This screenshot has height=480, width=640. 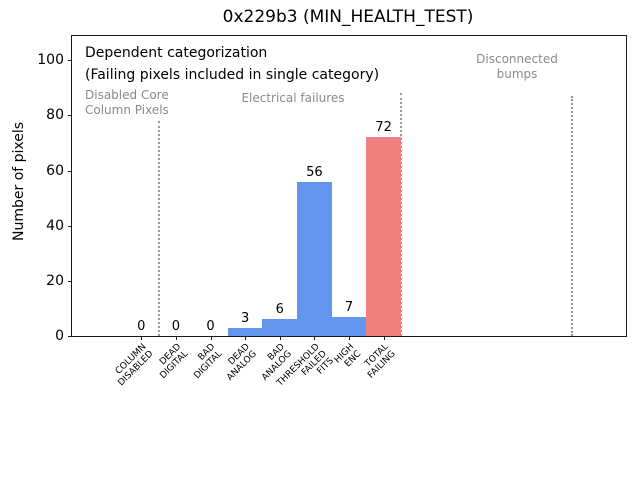 What do you see at coordinates (55, 115) in the screenshot?
I see `y-tick-label-4: 80` at bounding box center [55, 115].